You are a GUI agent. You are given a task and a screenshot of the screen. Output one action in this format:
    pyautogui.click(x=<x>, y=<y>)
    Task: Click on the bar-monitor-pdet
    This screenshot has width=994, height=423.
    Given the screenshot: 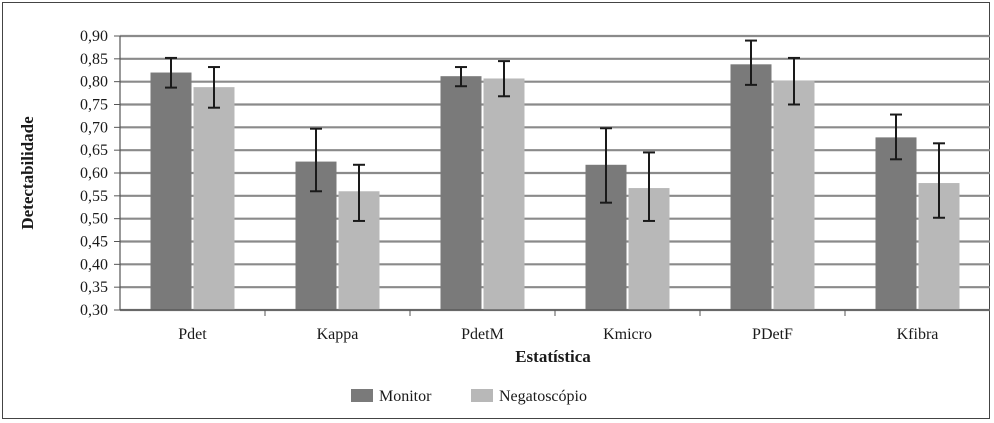 What is the action you would take?
    pyautogui.click(x=171, y=191)
    